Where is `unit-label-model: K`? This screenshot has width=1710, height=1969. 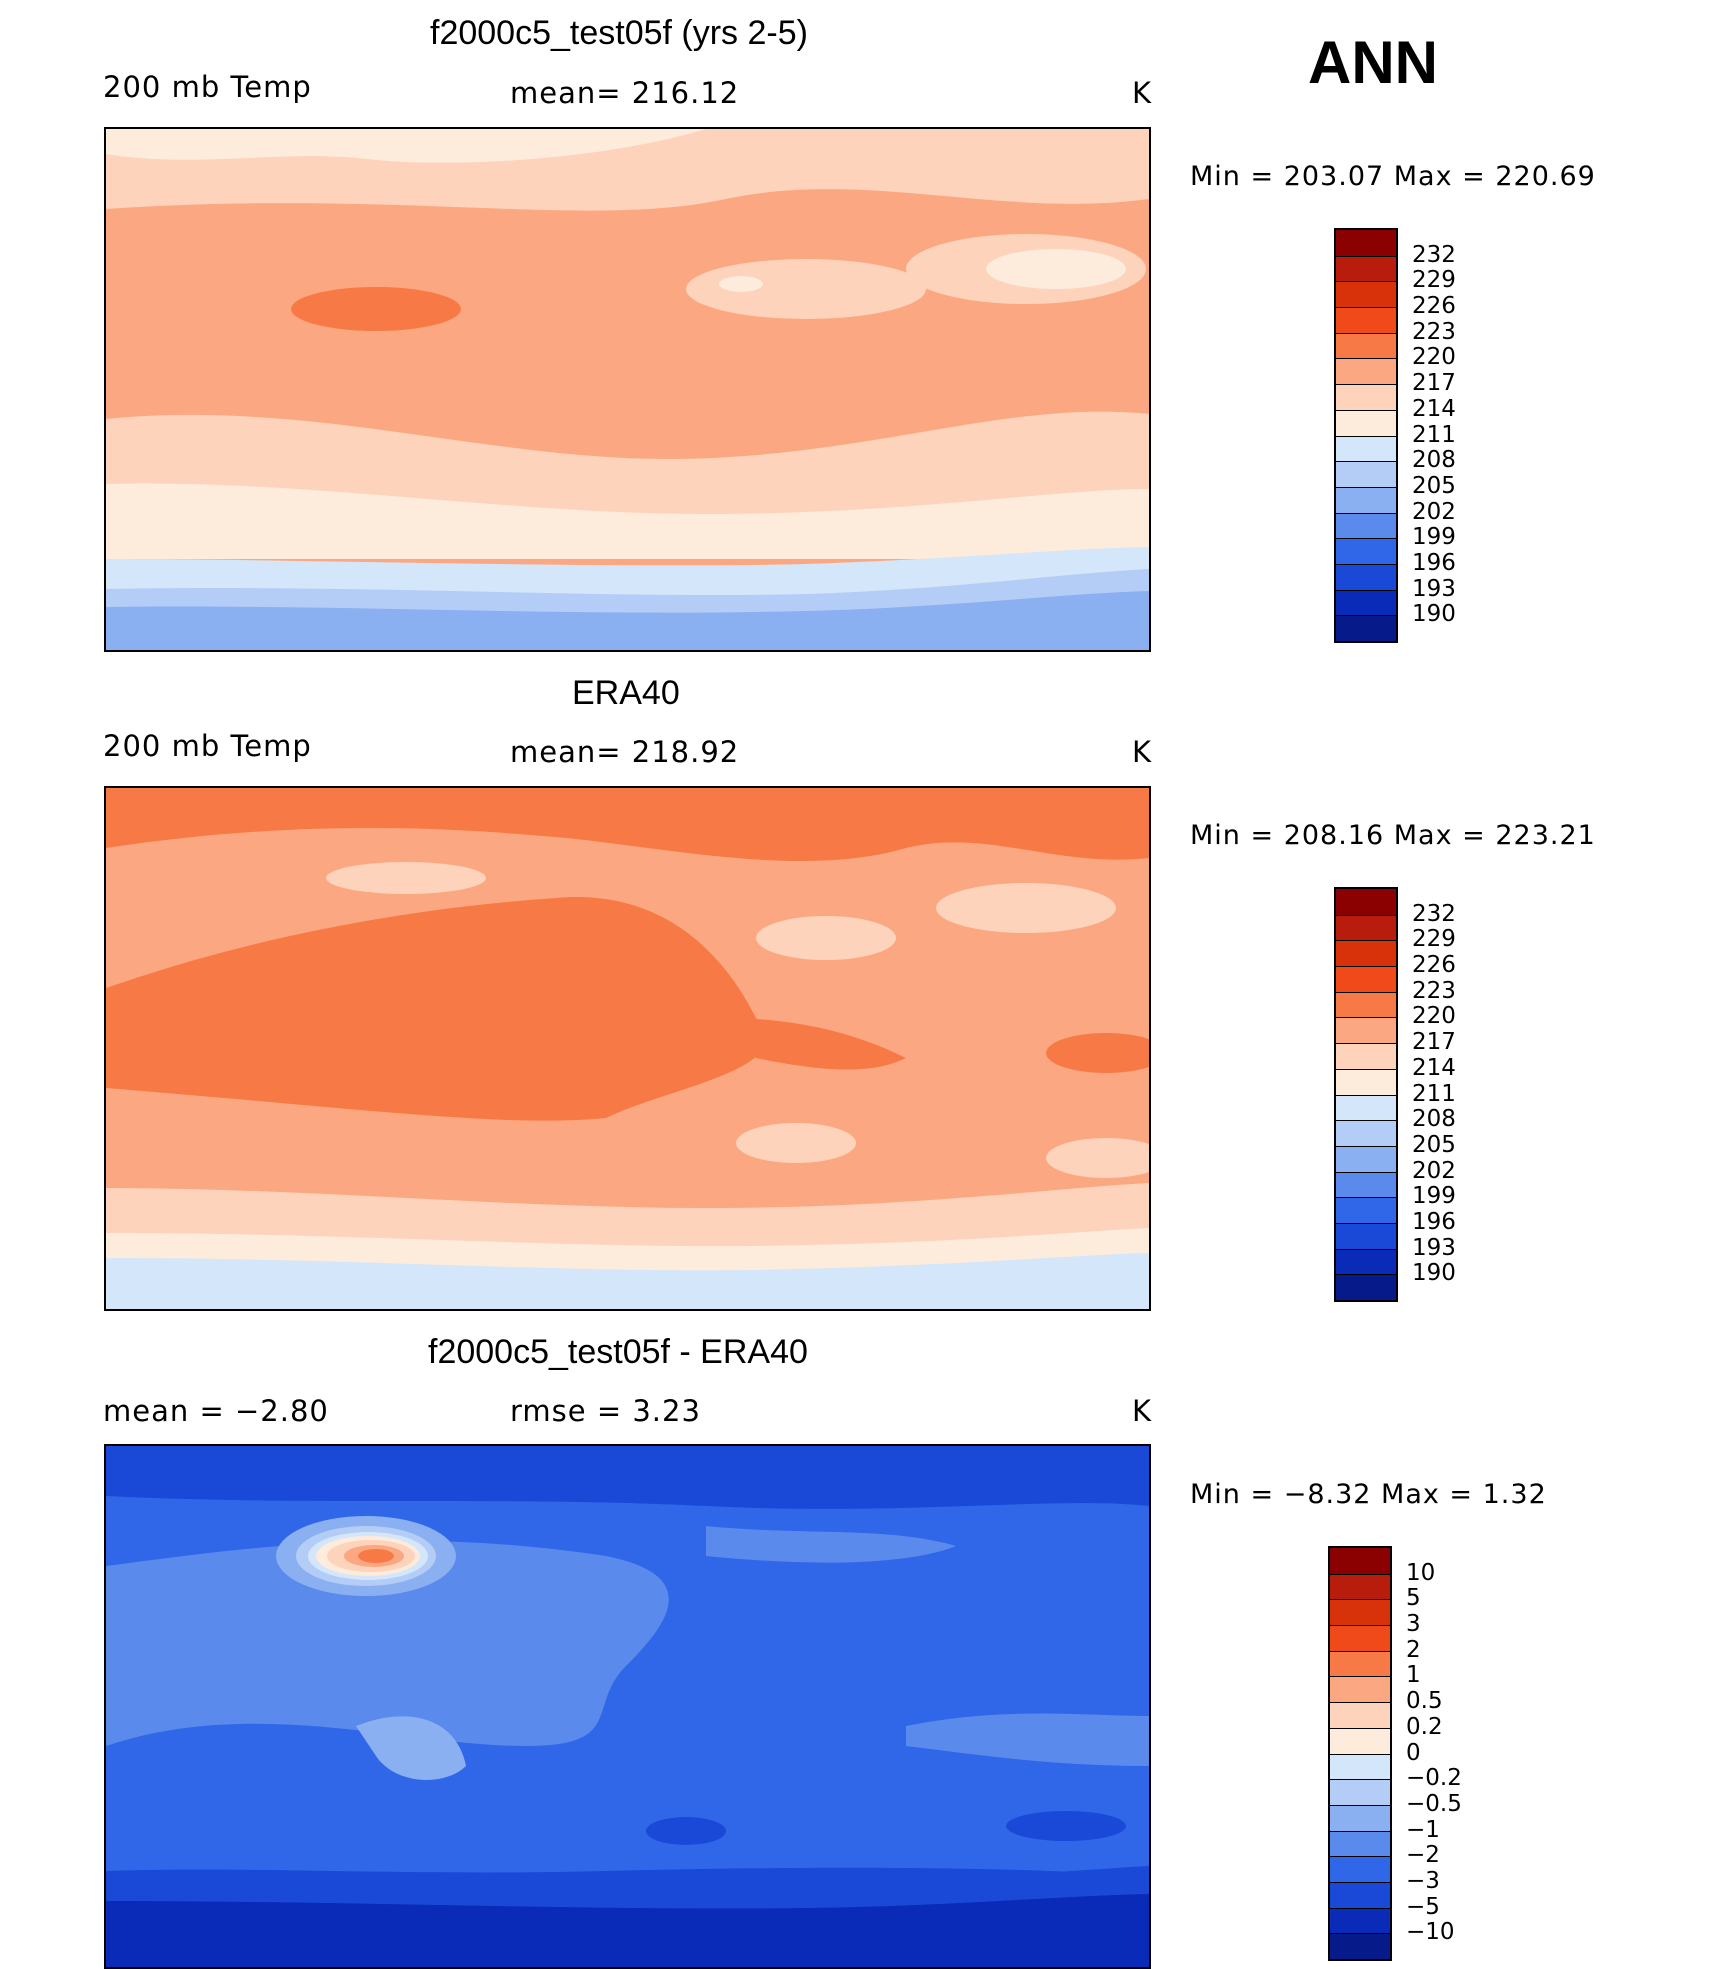
unit-label-model: K is located at coordinates (1142, 93).